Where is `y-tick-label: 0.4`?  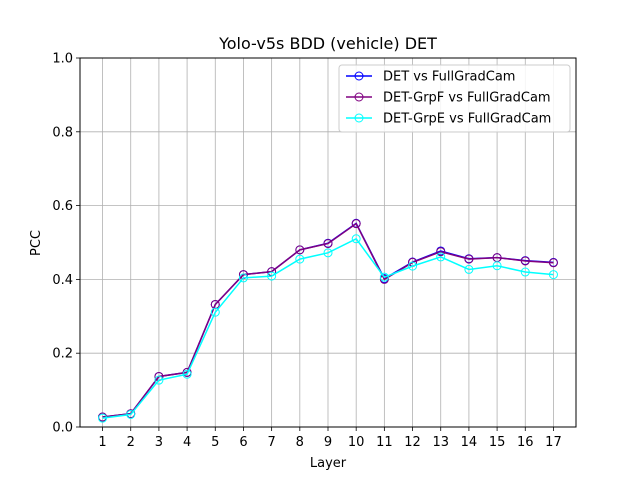 y-tick-label: 0.4 is located at coordinates (62, 280).